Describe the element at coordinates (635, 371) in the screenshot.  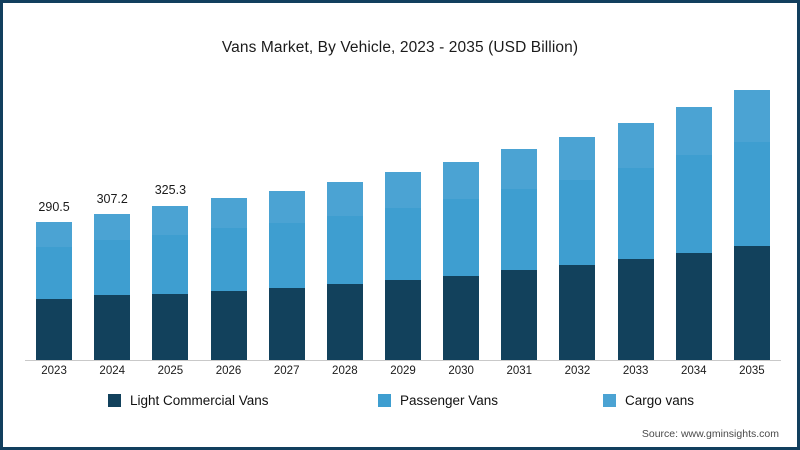
I see `x-axis-tick-label: 2033` at that location.